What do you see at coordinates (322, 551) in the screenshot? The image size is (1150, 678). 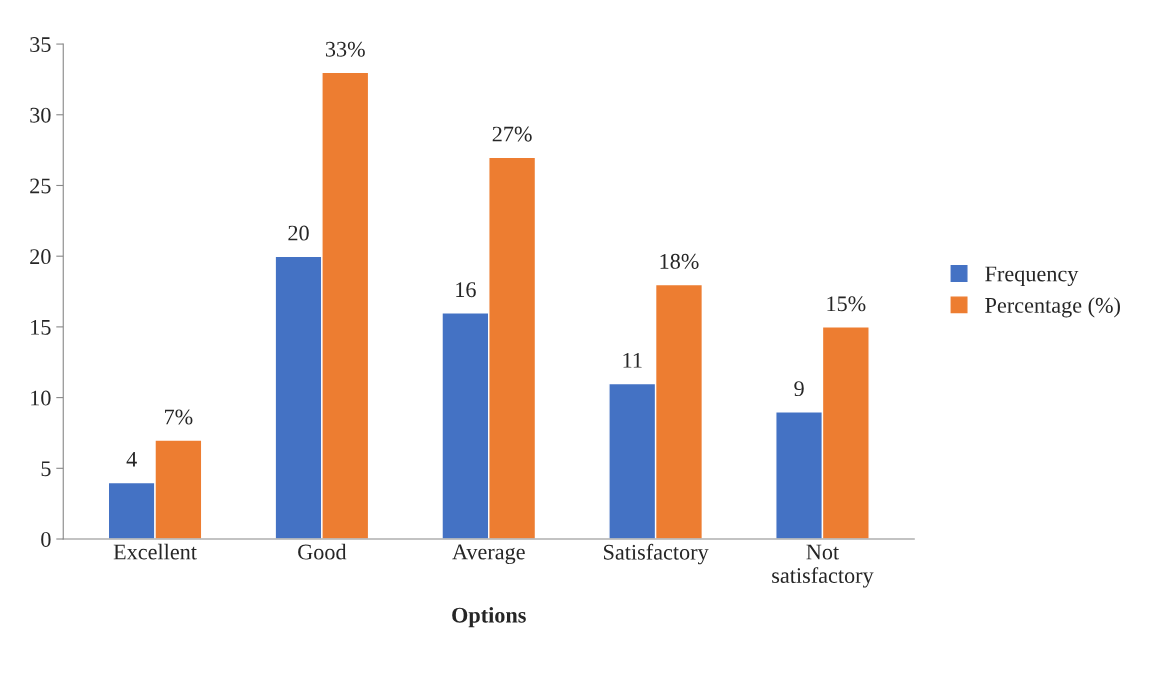 I see `x-tick-label: Good` at bounding box center [322, 551].